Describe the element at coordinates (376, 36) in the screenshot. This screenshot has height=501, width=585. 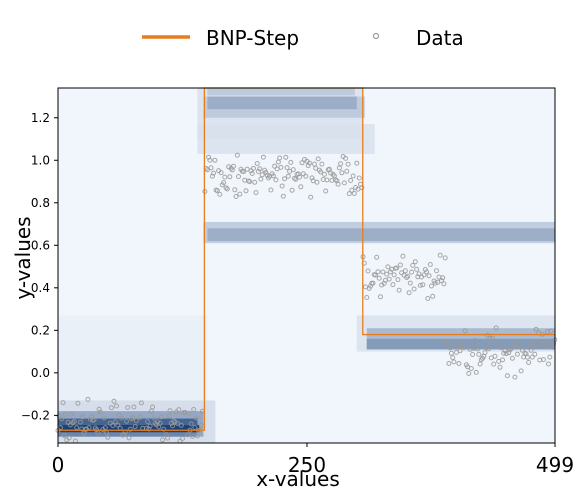
I see `legend-data-marker` at that location.